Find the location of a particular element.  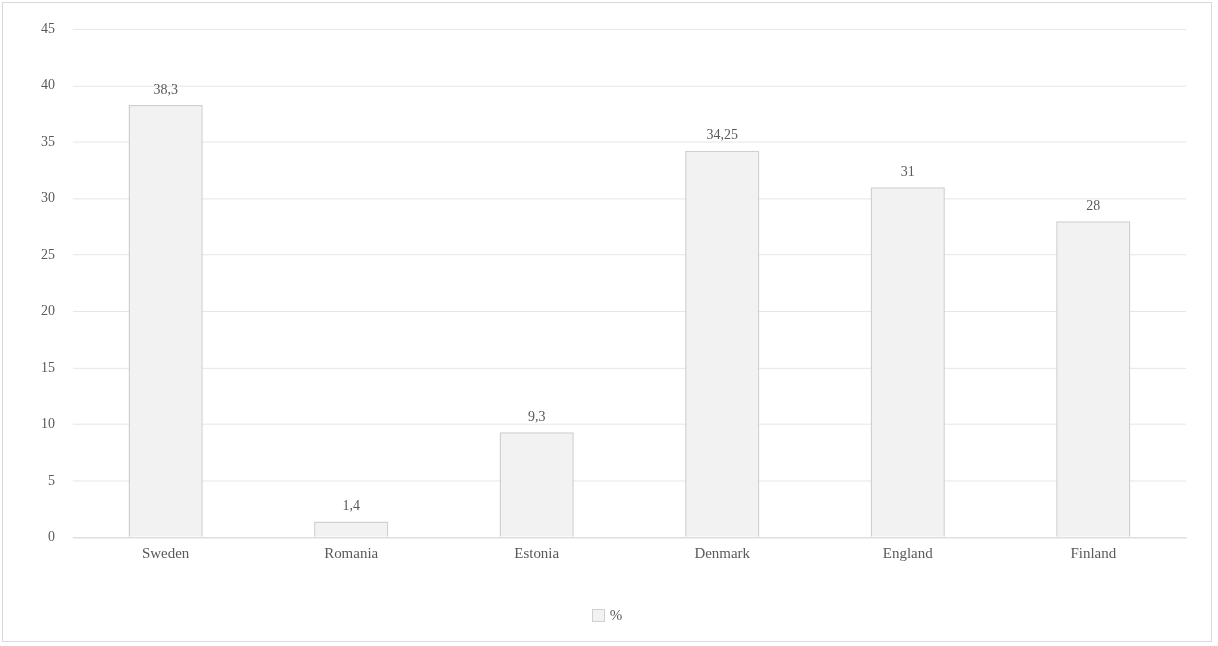

y-tick-label: 30 is located at coordinates (47, 198).